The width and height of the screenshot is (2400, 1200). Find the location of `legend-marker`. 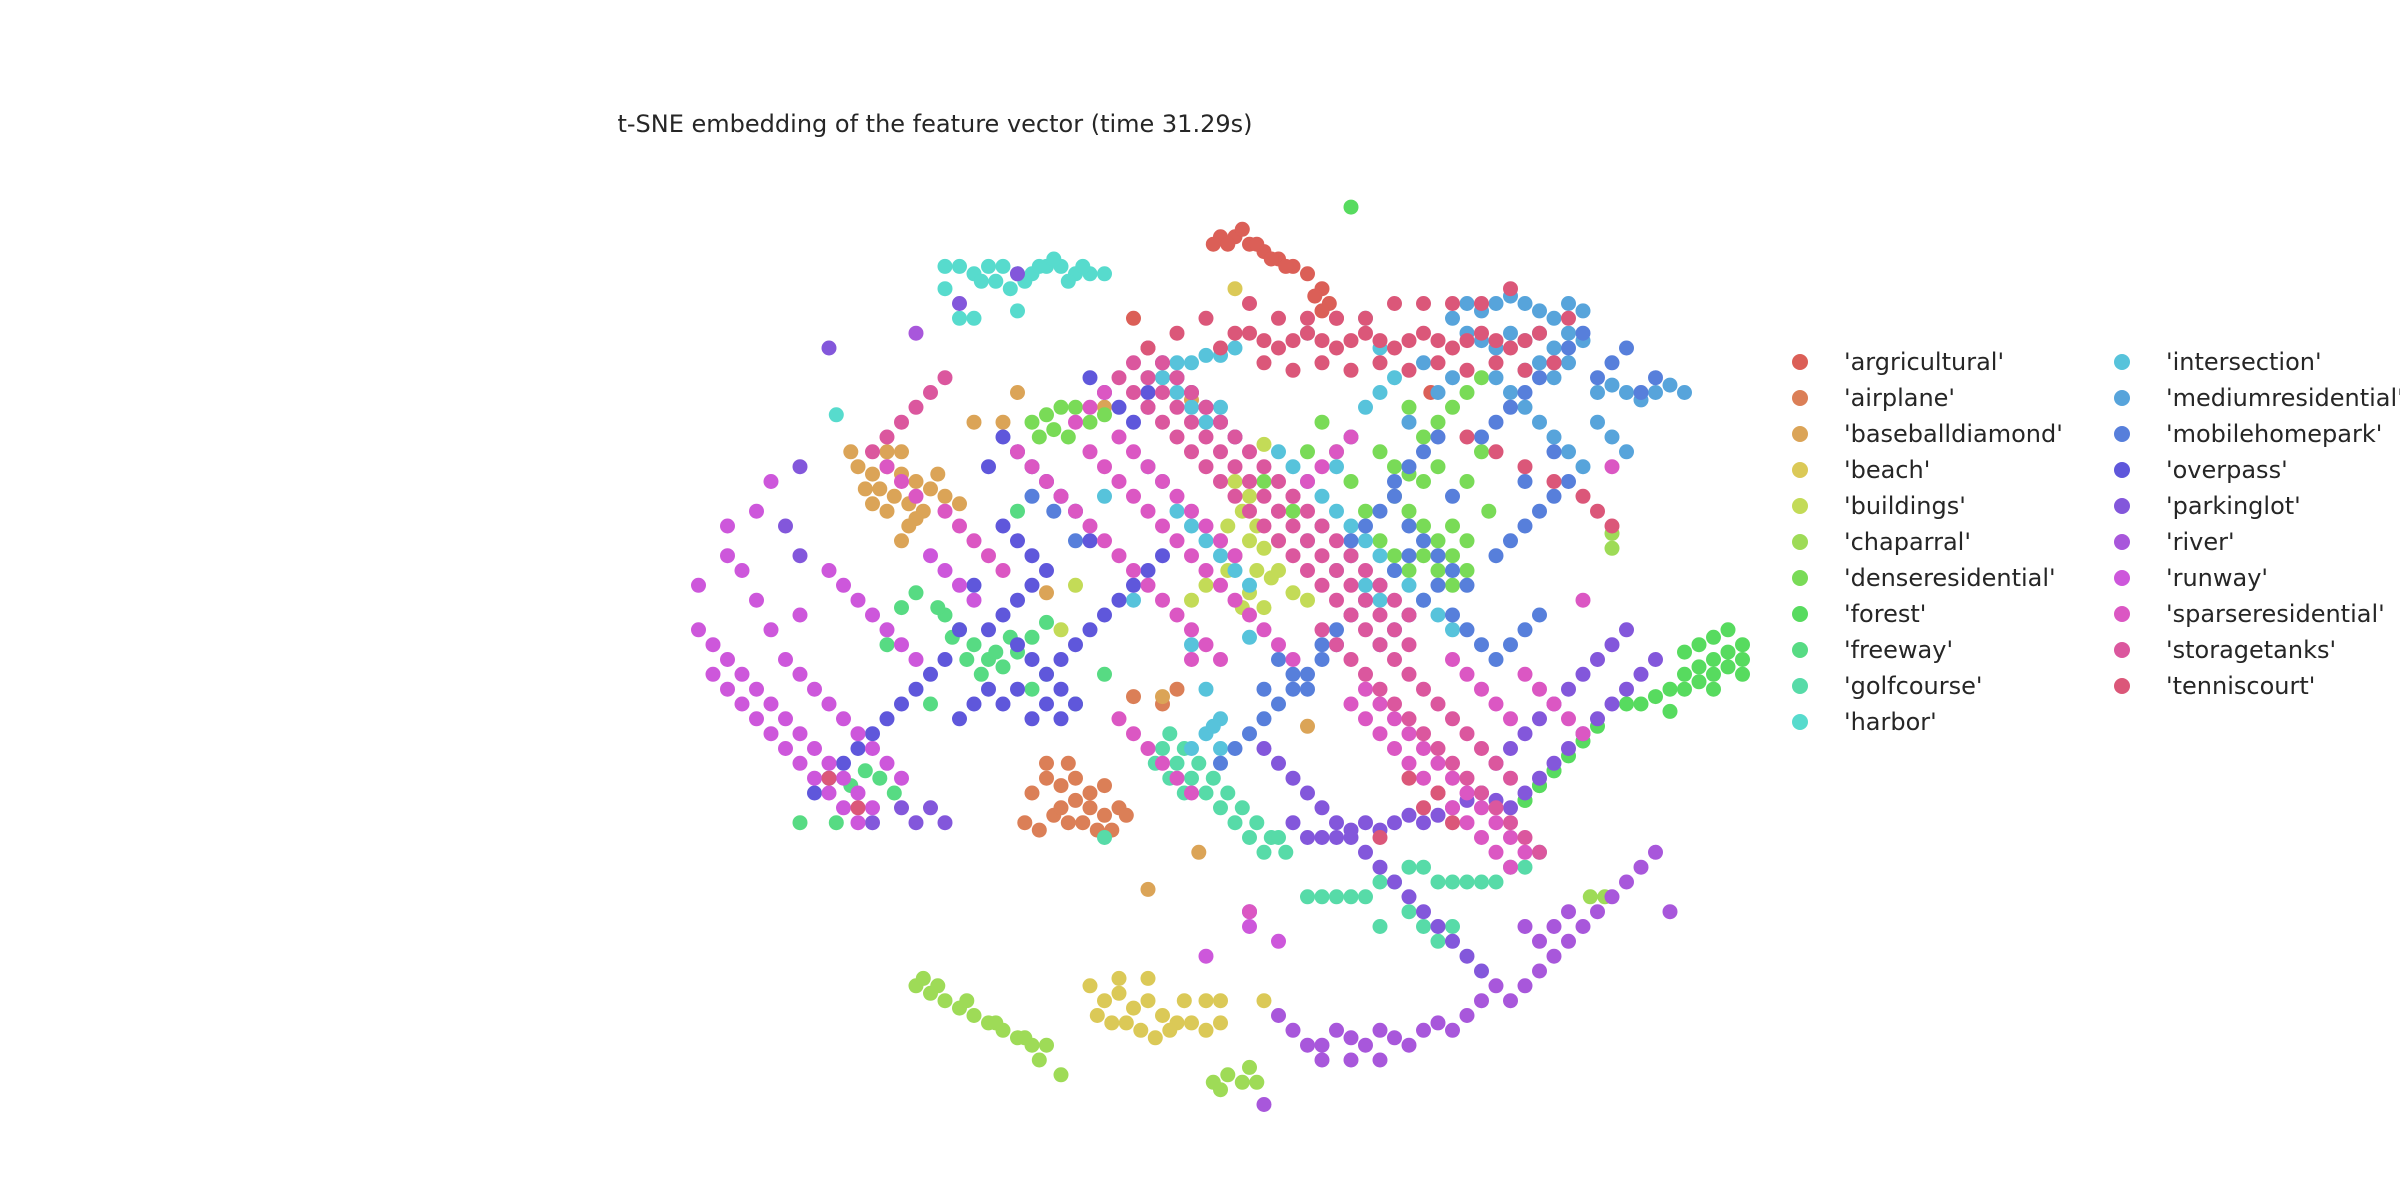

legend-marker is located at coordinates (1800, 470).